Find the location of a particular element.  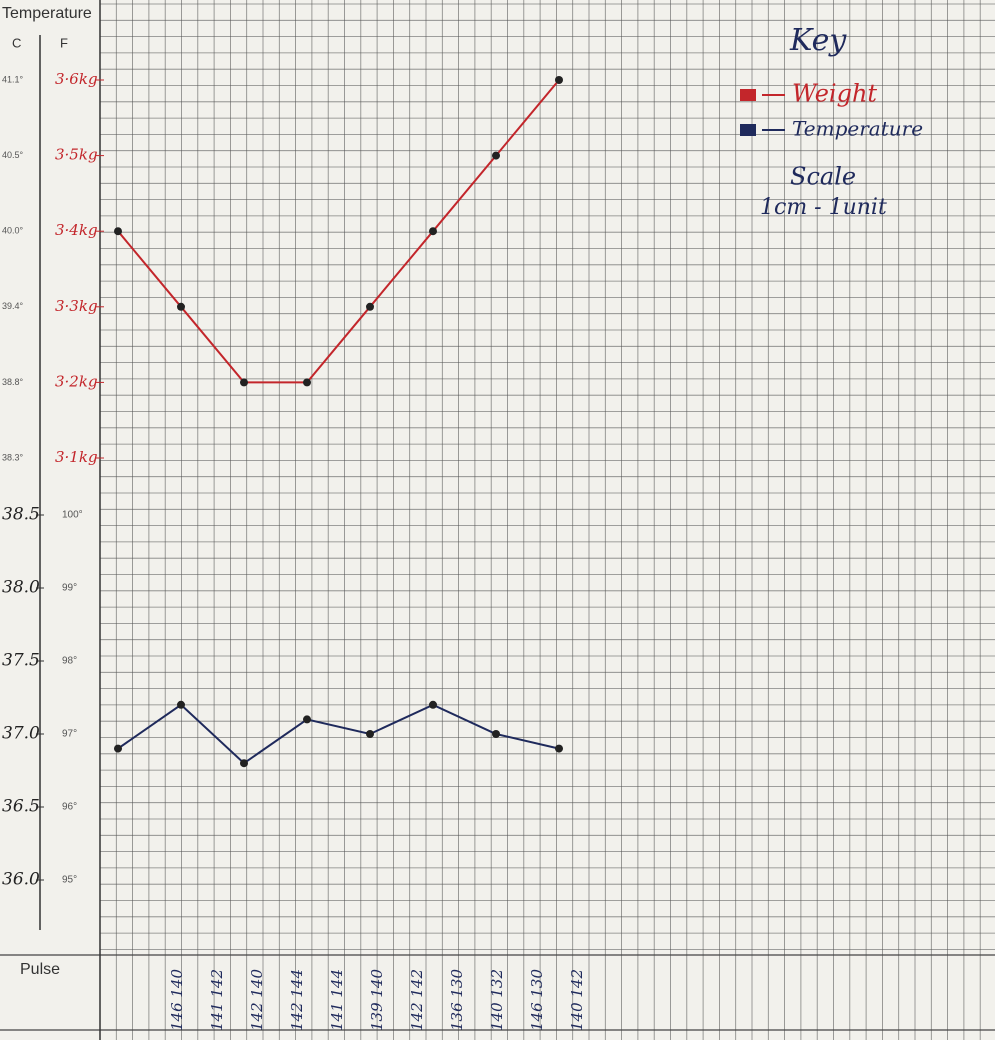

y-tick-label: 3·1kg is located at coordinates (76, 457).